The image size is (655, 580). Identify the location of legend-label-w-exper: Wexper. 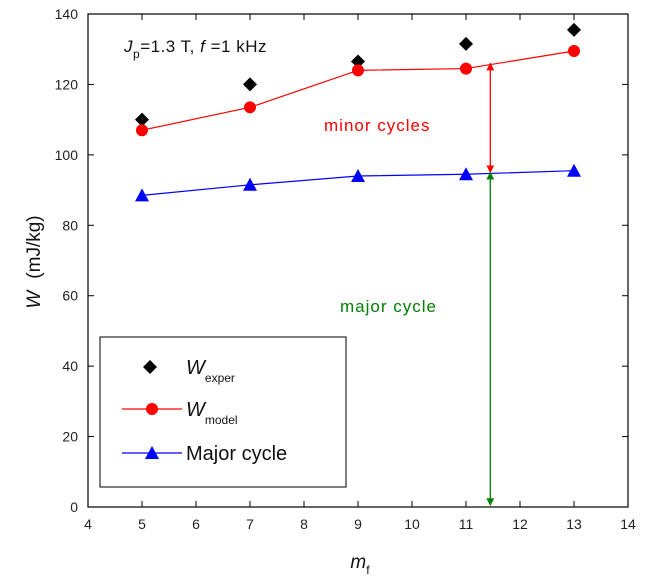
(210, 371).